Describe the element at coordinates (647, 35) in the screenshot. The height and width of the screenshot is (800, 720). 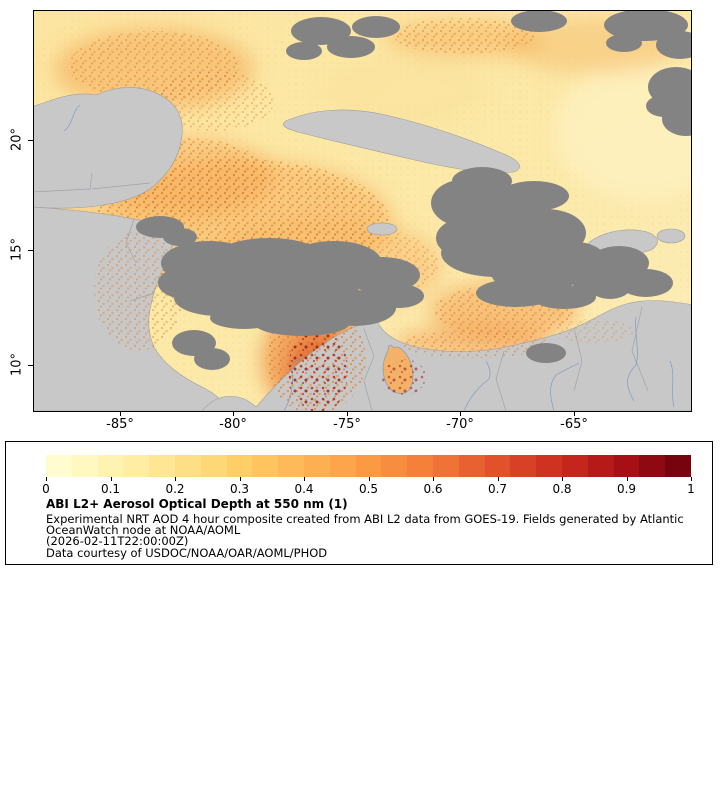
I see `cloud-top-right` at that location.